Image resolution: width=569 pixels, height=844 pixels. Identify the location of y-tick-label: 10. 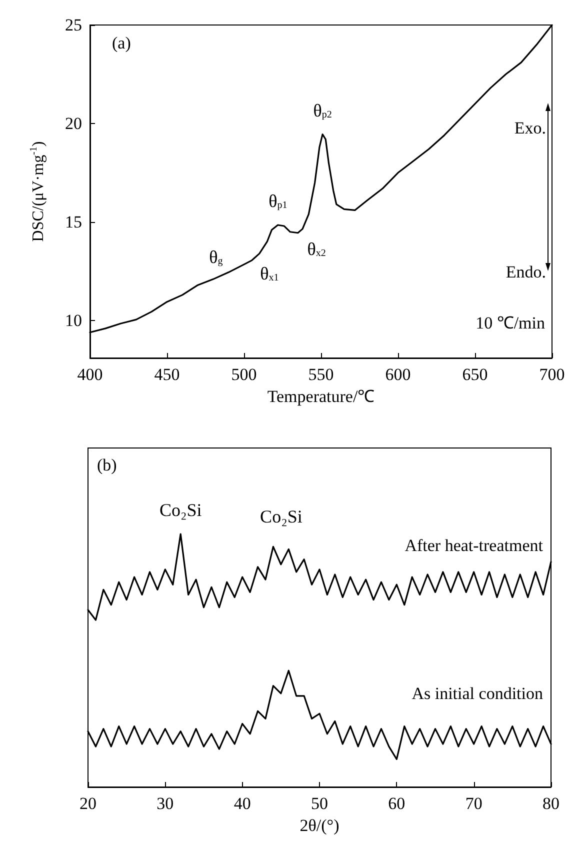
(73, 320).